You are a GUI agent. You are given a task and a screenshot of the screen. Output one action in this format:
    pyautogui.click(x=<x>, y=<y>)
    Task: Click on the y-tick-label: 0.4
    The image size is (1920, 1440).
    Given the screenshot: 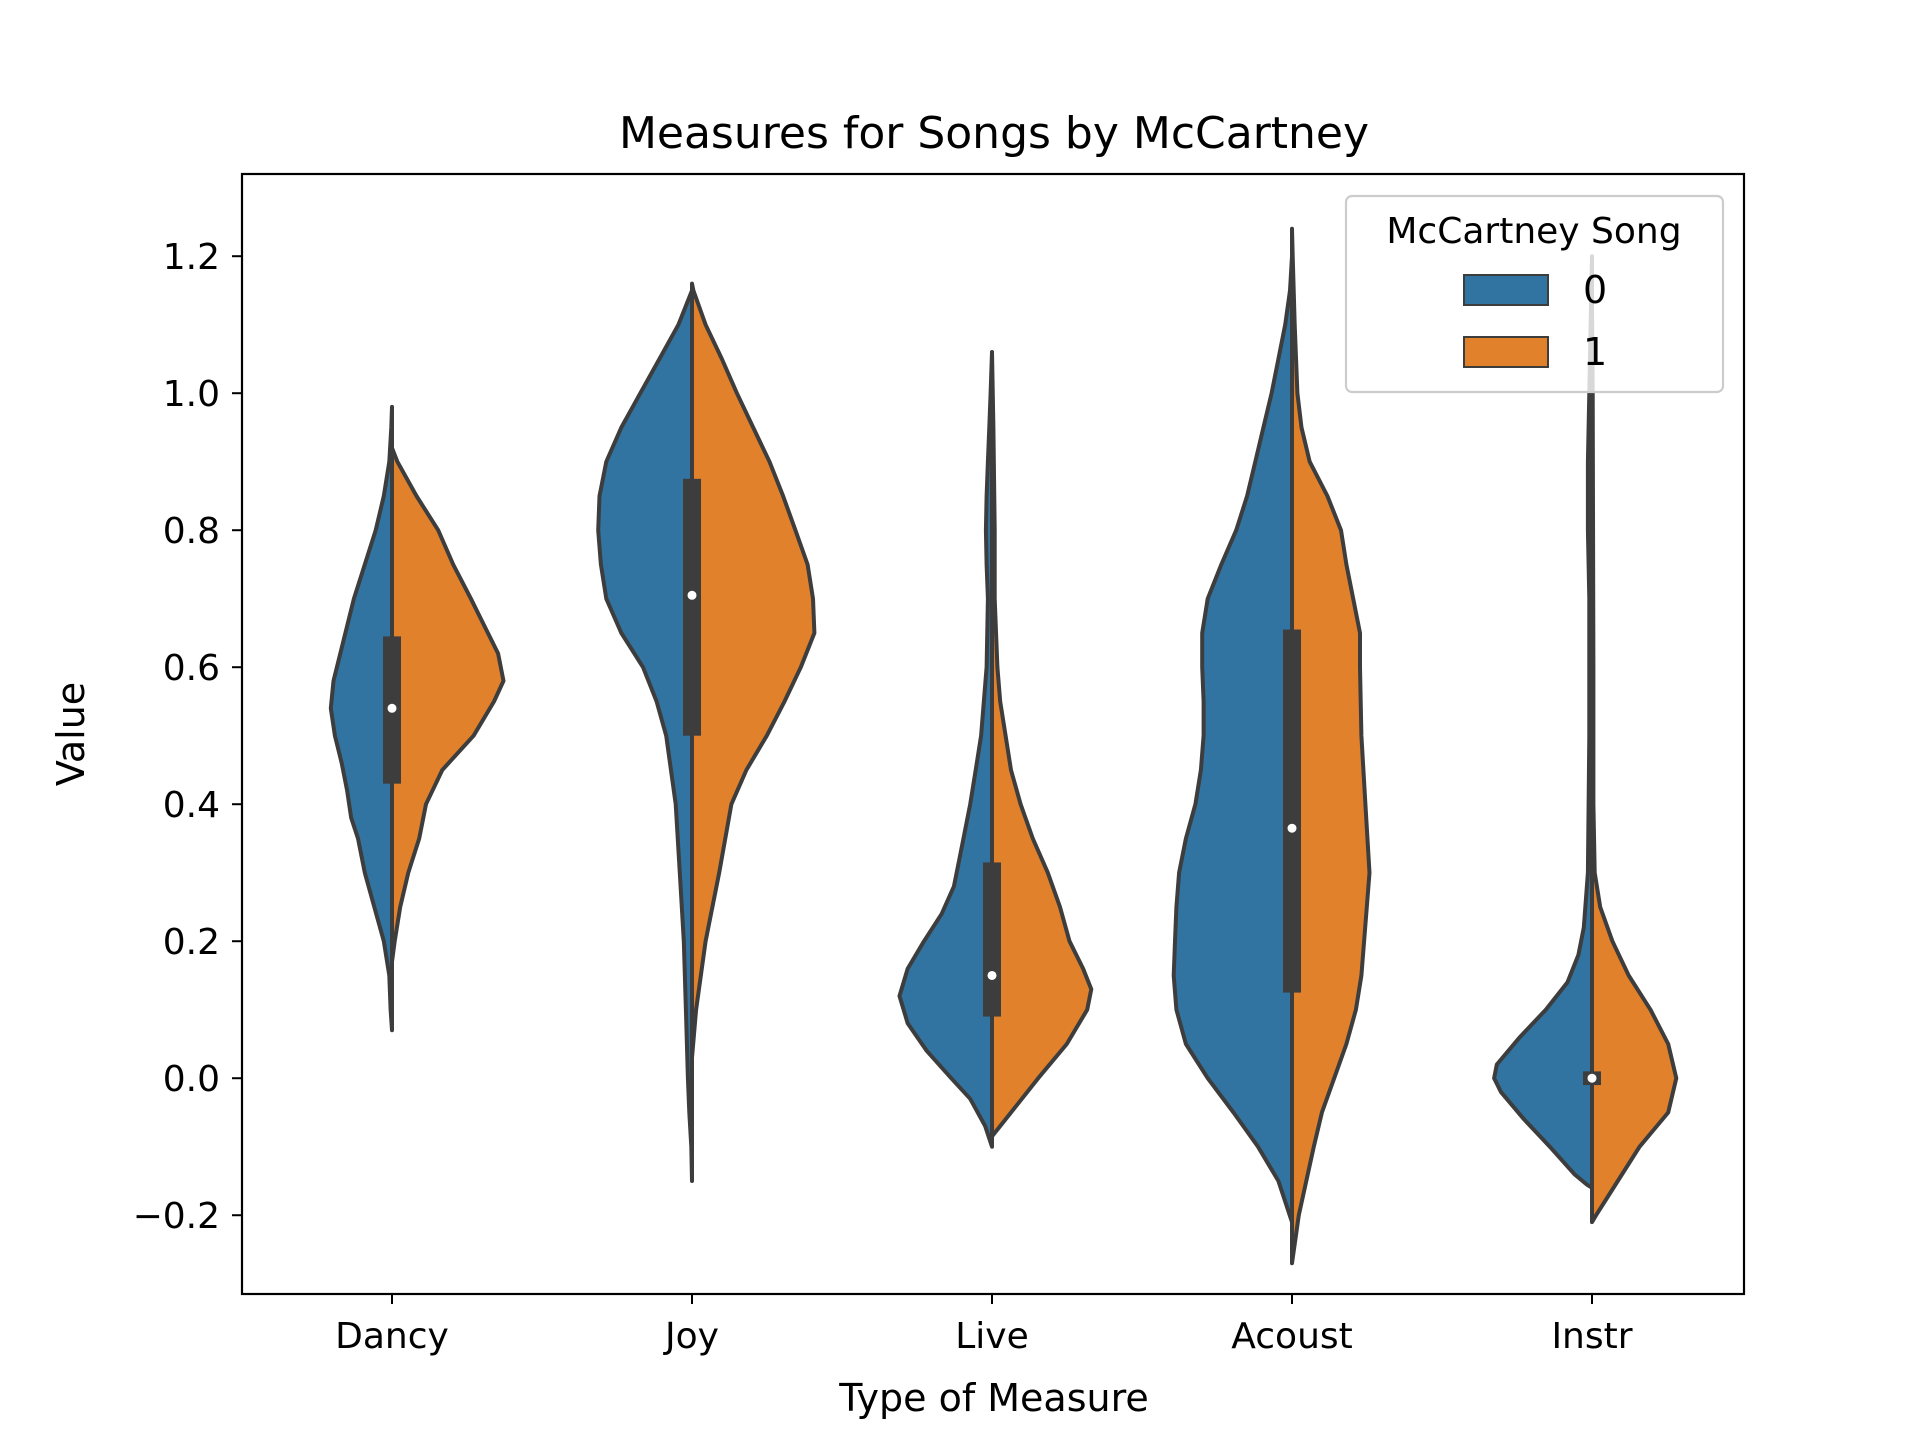 What is the action you would take?
    pyautogui.click(x=191, y=805)
    